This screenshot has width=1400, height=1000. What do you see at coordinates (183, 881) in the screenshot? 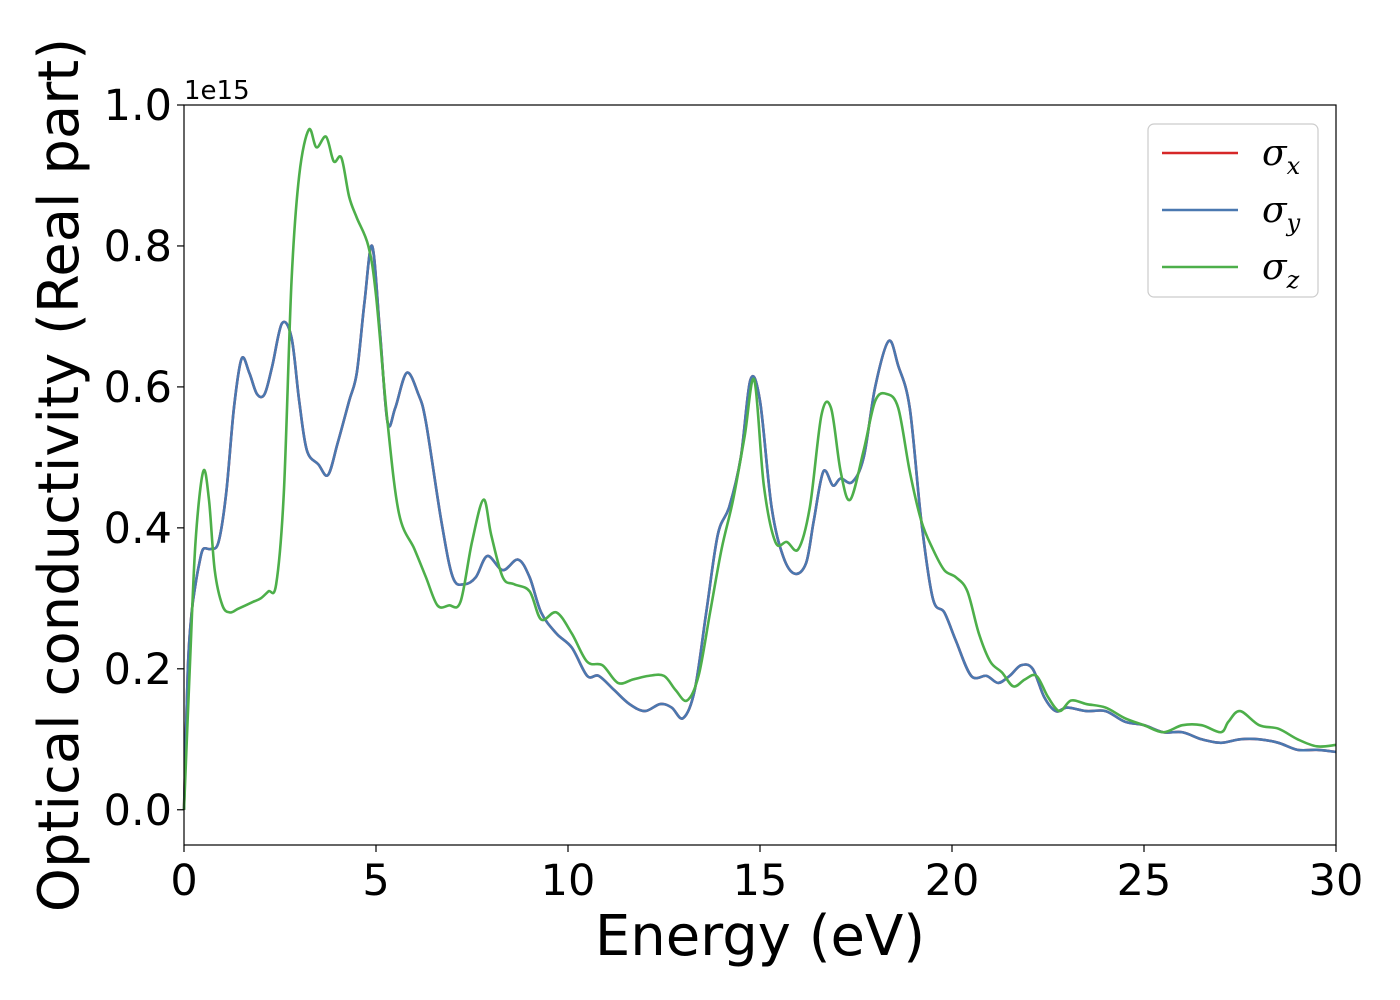
I see `x-tick-label: 0` at bounding box center [183, 881].